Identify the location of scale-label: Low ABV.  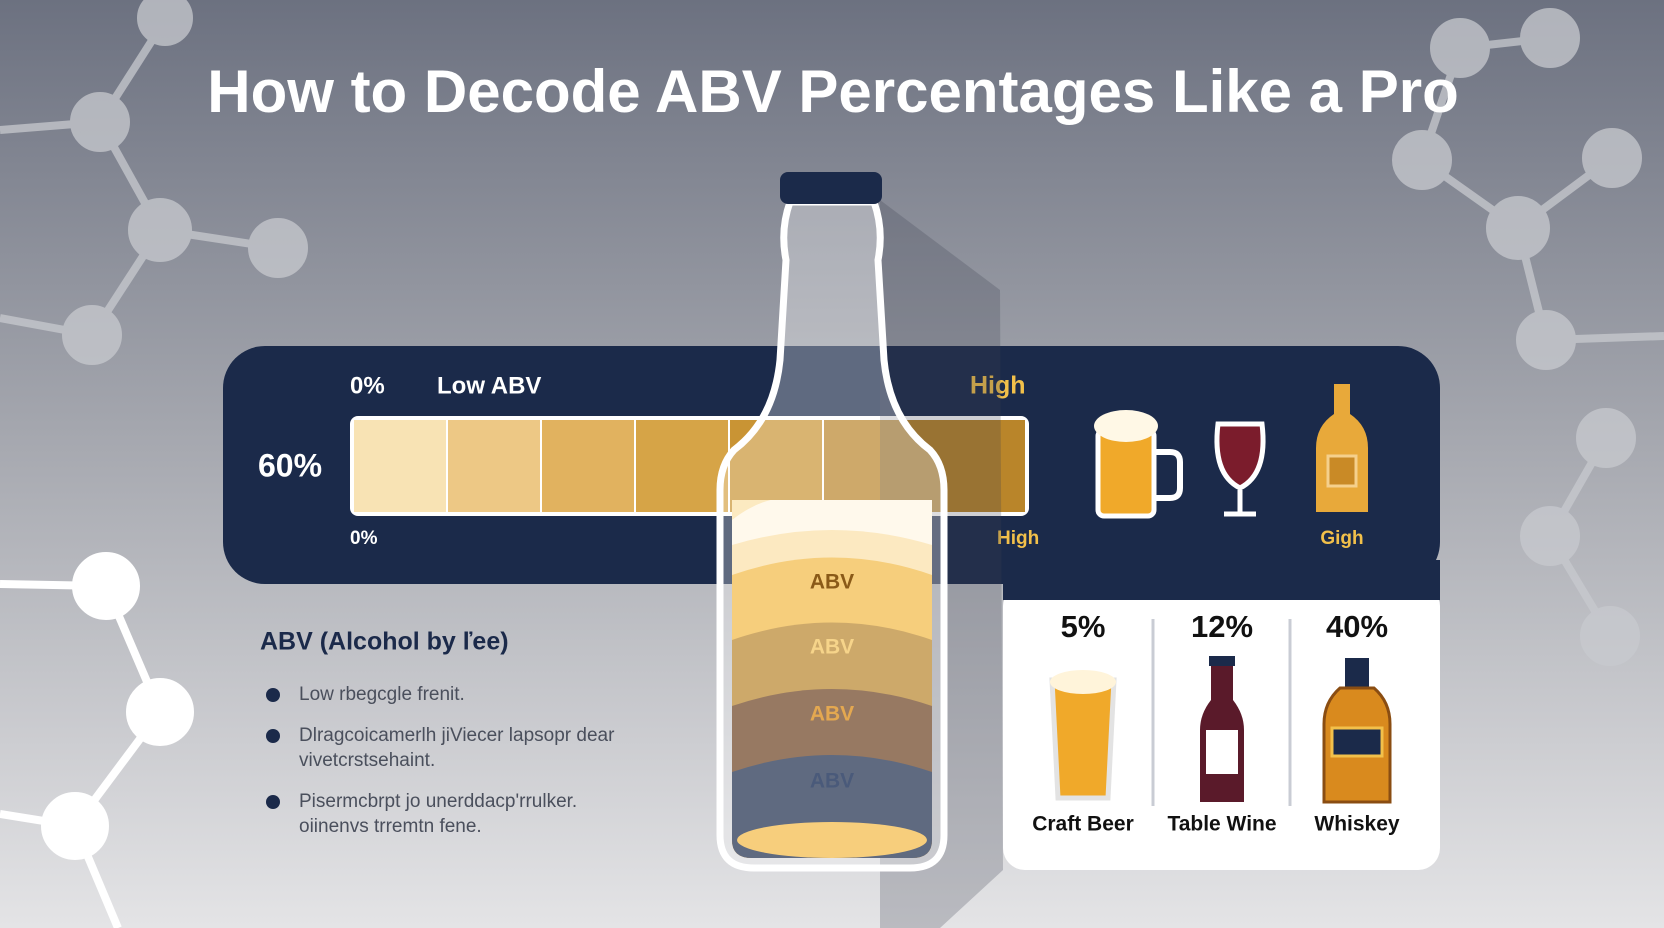
(489, 385).